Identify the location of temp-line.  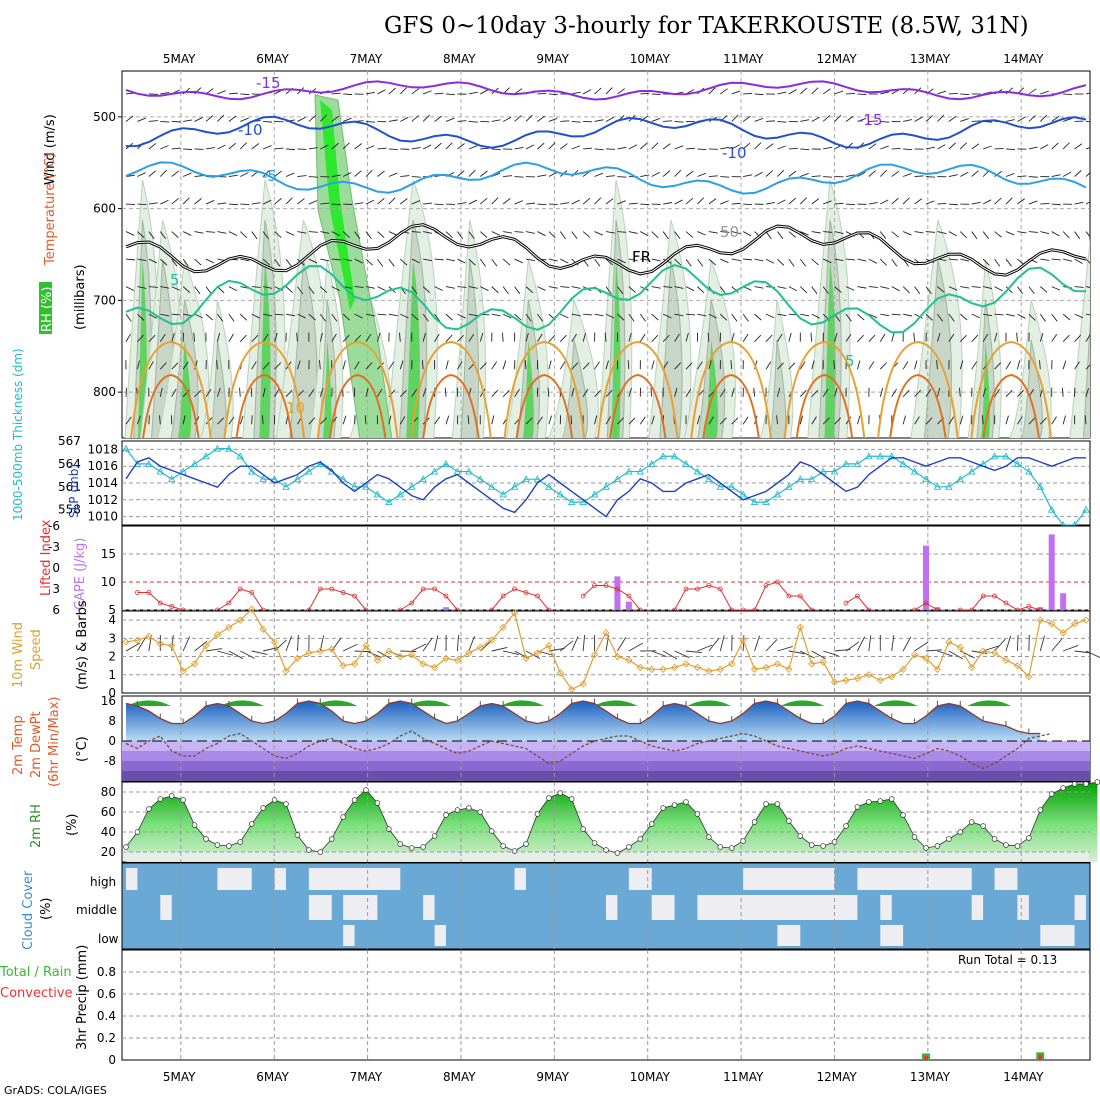
(583, 717).